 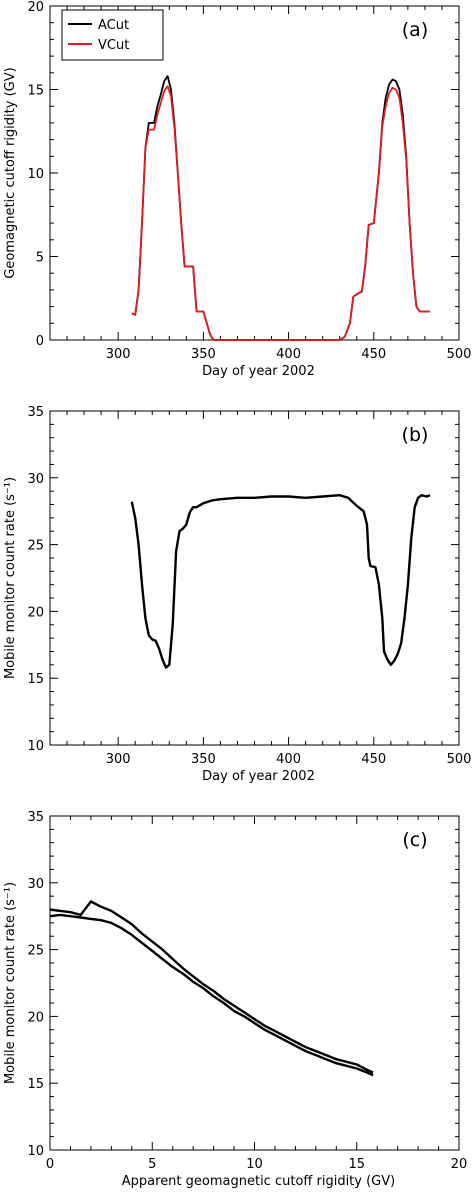 What do you see at coordinates (415, 435) in the screenshot?
I see `panel-label: (b)` at bounding box center [415, 435].